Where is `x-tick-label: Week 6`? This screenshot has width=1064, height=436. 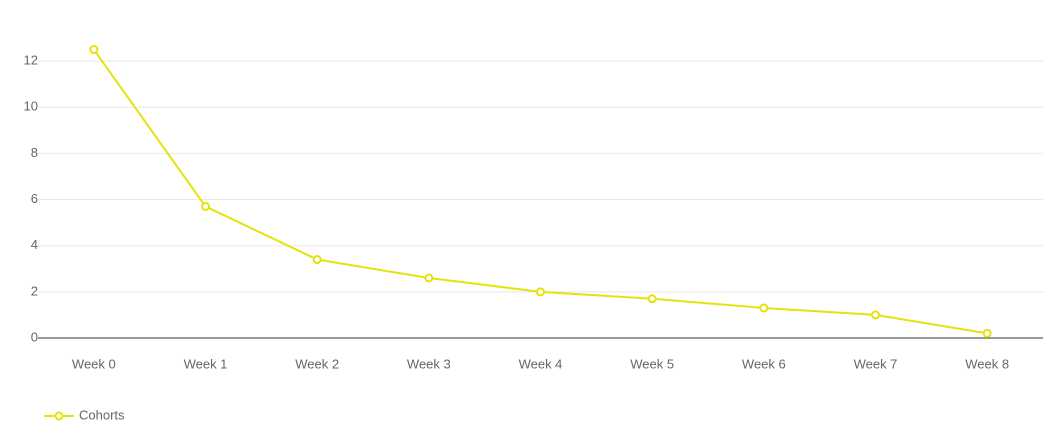 x-tick-label: Week 6 is located at coordinates (764, 363).